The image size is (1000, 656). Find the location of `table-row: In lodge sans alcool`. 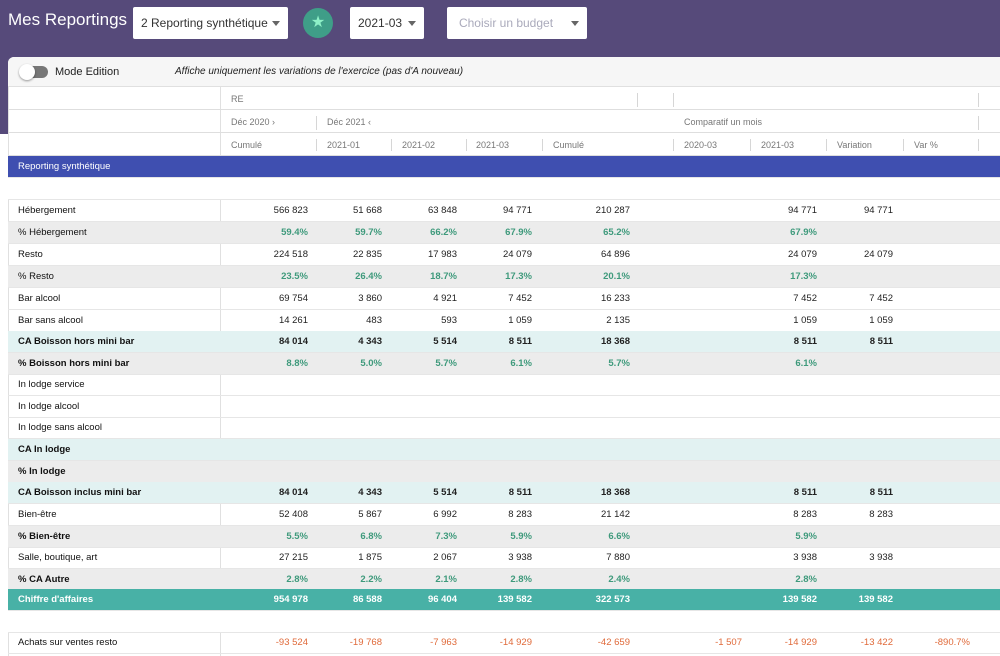

table-row: In lodge sans alcool is located at coordinates (504, 428).